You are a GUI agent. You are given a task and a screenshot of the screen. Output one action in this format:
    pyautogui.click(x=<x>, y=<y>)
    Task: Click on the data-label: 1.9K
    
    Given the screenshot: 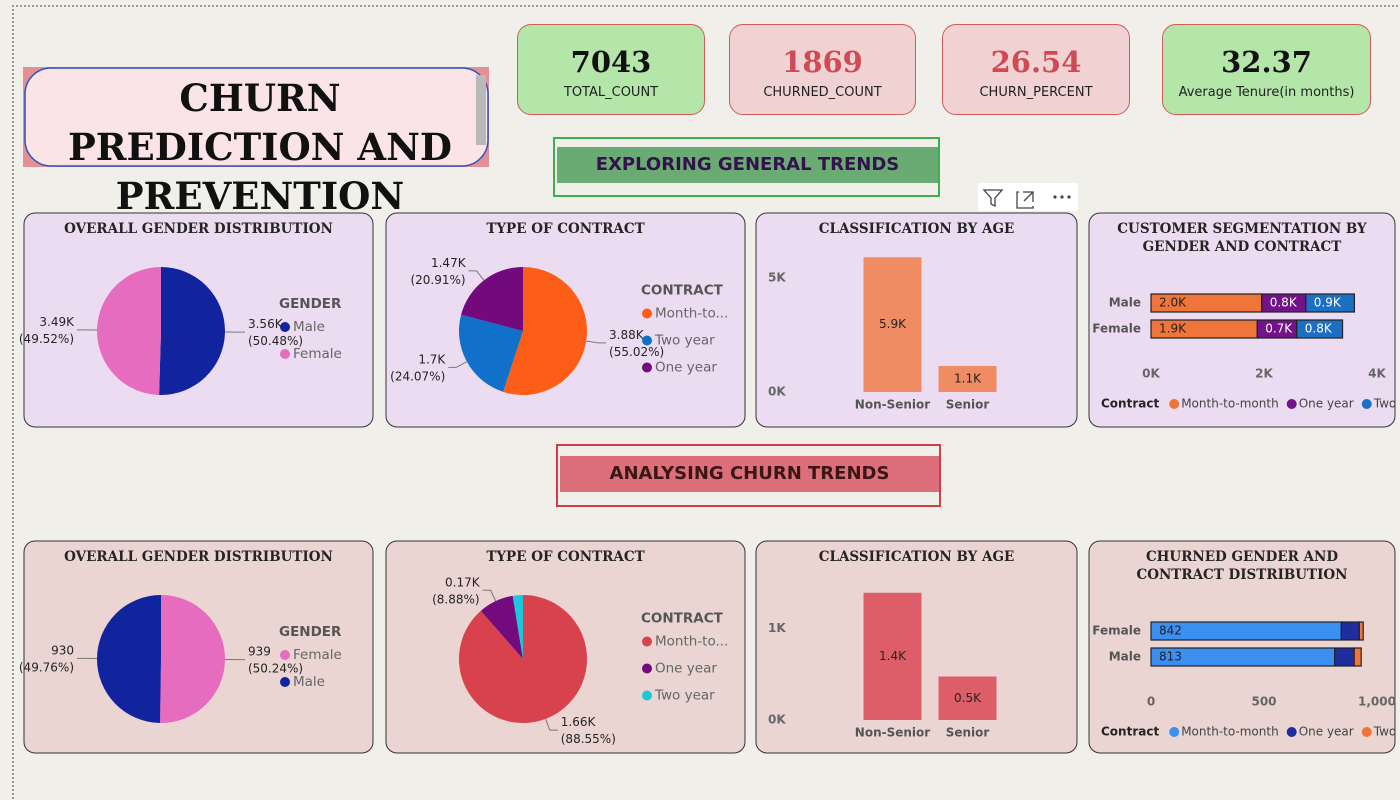 What is the action you would take?
    pyautogui.click(x=1173, y=329)
    